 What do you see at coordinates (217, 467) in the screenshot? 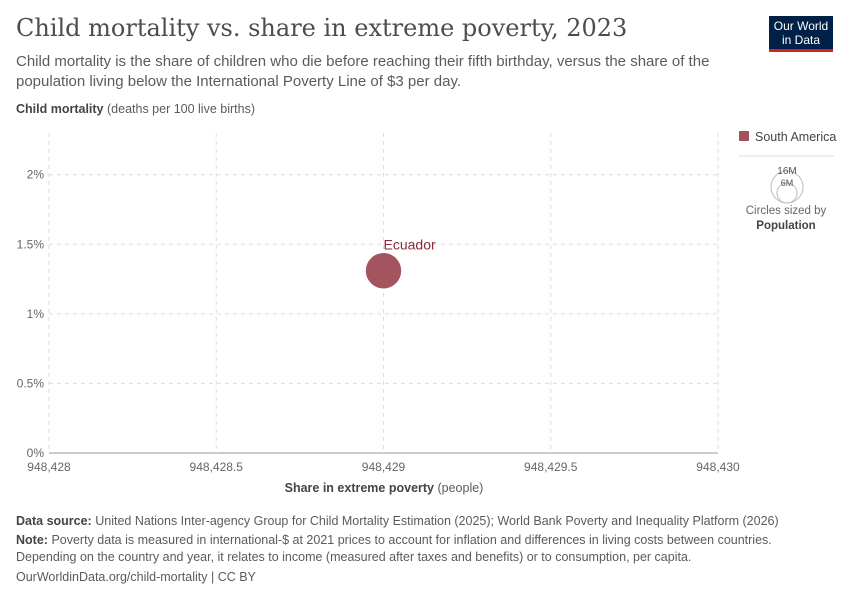
I see `x-tick-label: 948,428.5` at bounding box center [217, 467].